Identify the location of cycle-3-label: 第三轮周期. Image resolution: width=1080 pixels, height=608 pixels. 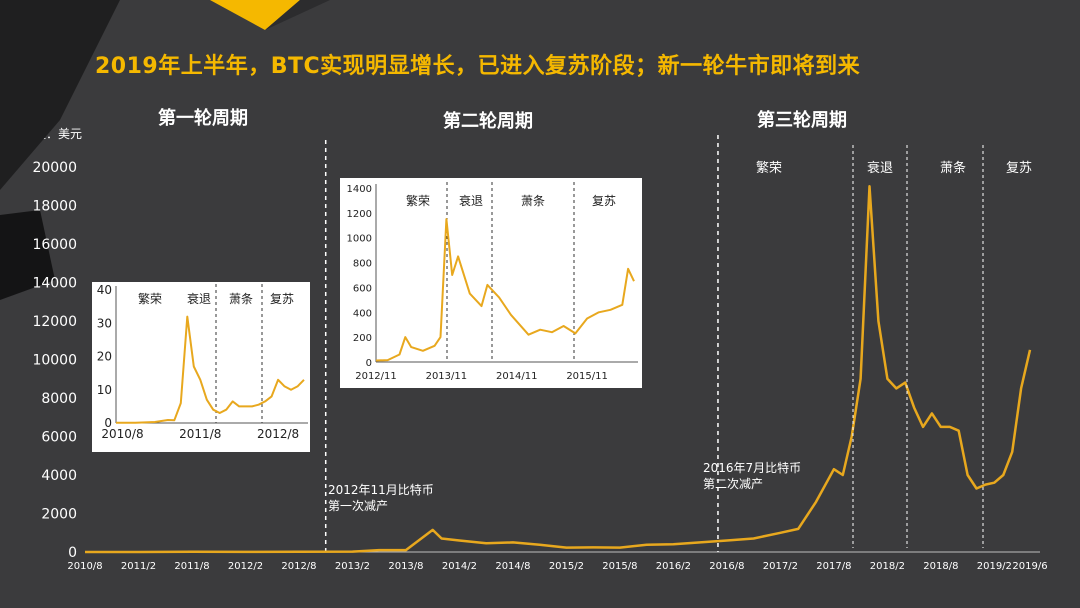
(802, 120).